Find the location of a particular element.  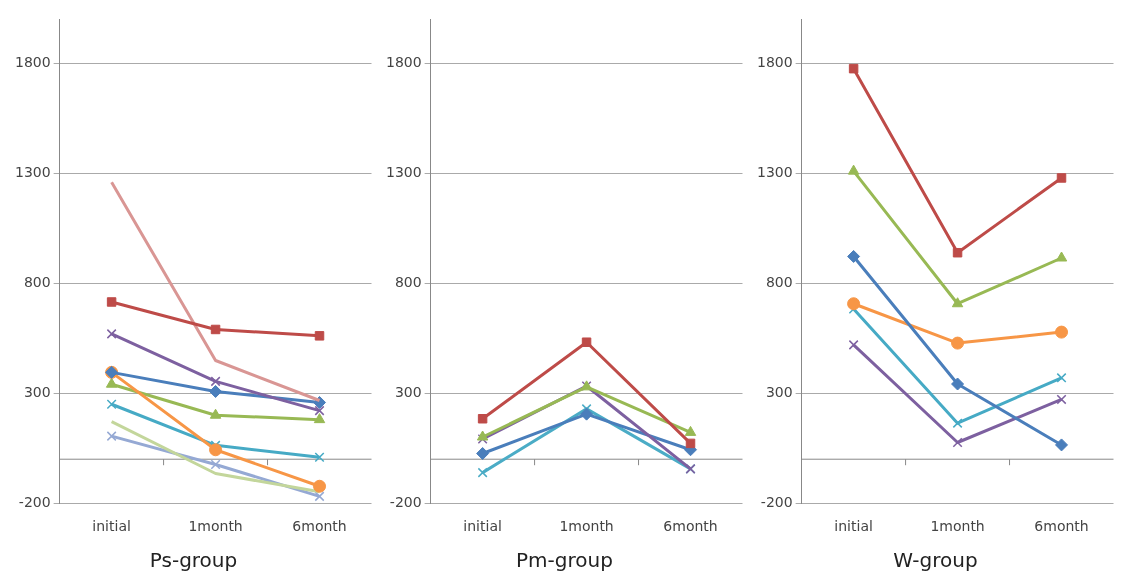

x-axis-title: Ps-group is located at coordinates (193, 560).